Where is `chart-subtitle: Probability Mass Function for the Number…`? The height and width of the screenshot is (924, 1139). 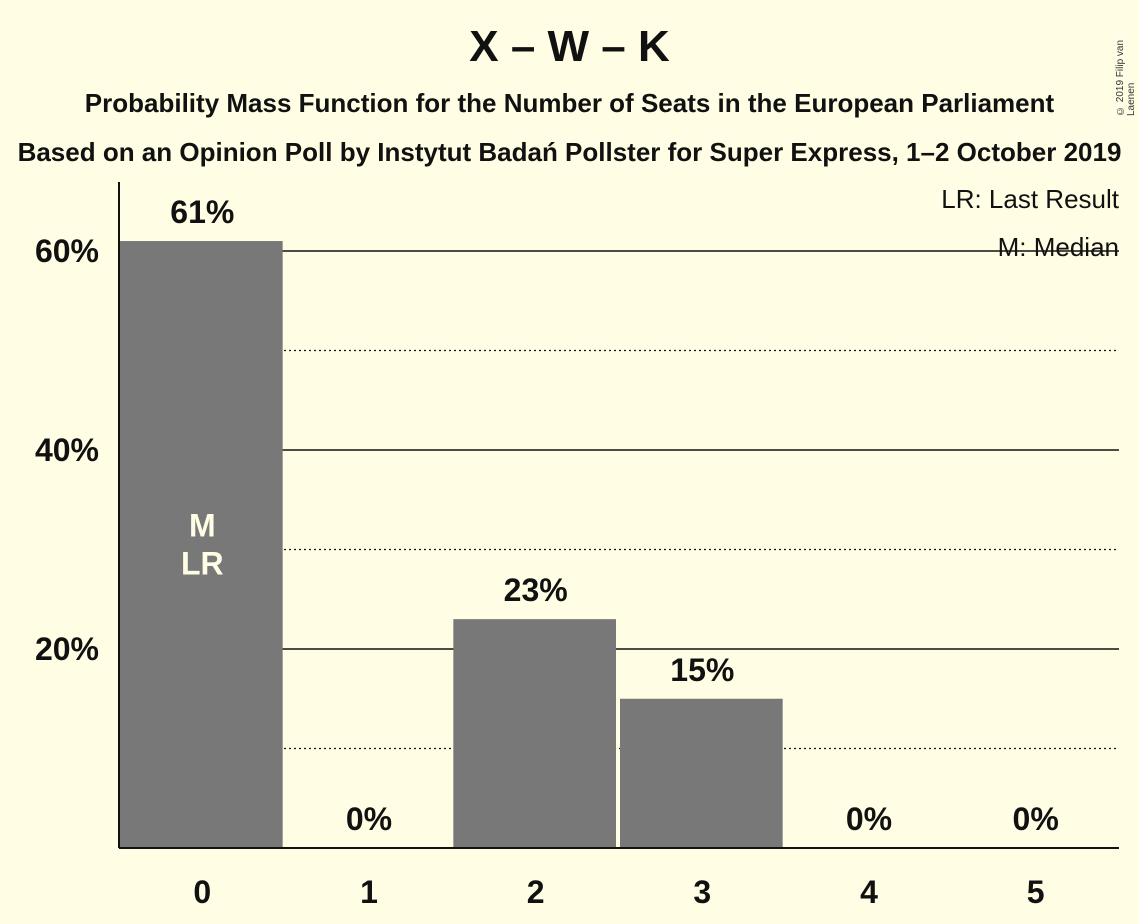 chart-subtitle: Probability Mass Function for the Number… is located at coordinates (569, 103).